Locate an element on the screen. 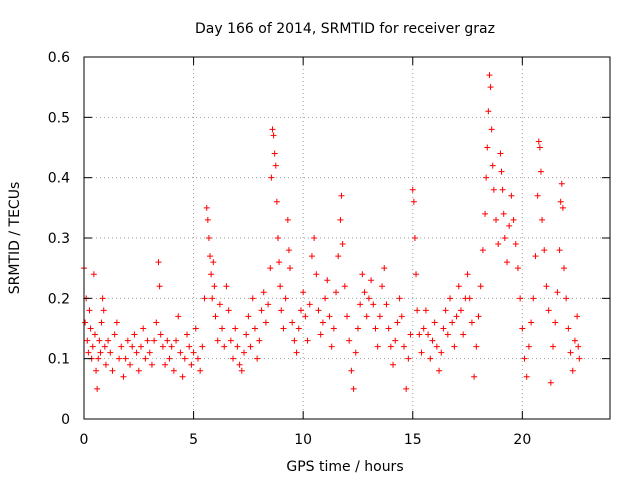  y-tick-label: 0 is located at coordinates (65, 420).